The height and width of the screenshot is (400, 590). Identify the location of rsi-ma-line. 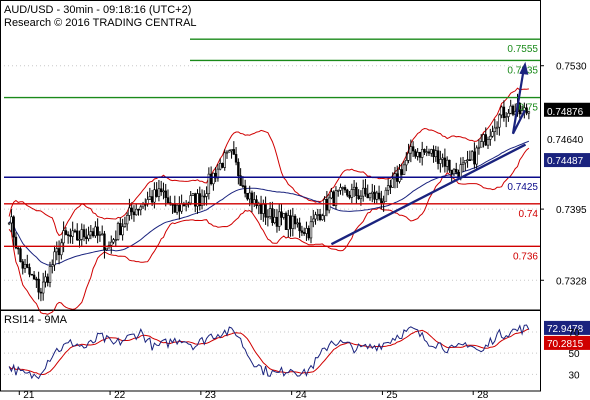
(269, 352).